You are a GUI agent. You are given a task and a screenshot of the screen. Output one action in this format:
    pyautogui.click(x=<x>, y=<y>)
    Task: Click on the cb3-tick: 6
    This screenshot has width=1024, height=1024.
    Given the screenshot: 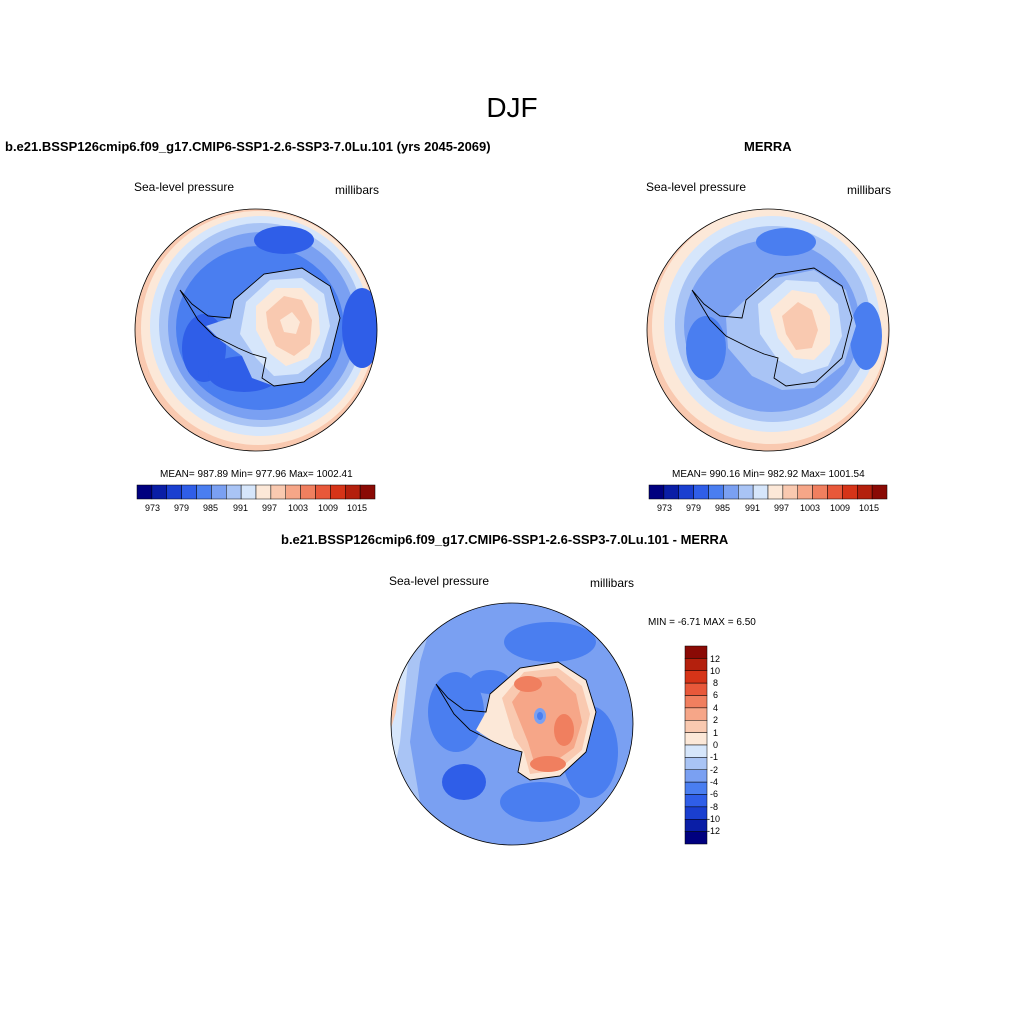 What is the action you would take?
    pyautogui.click(x=716, y=695)
    